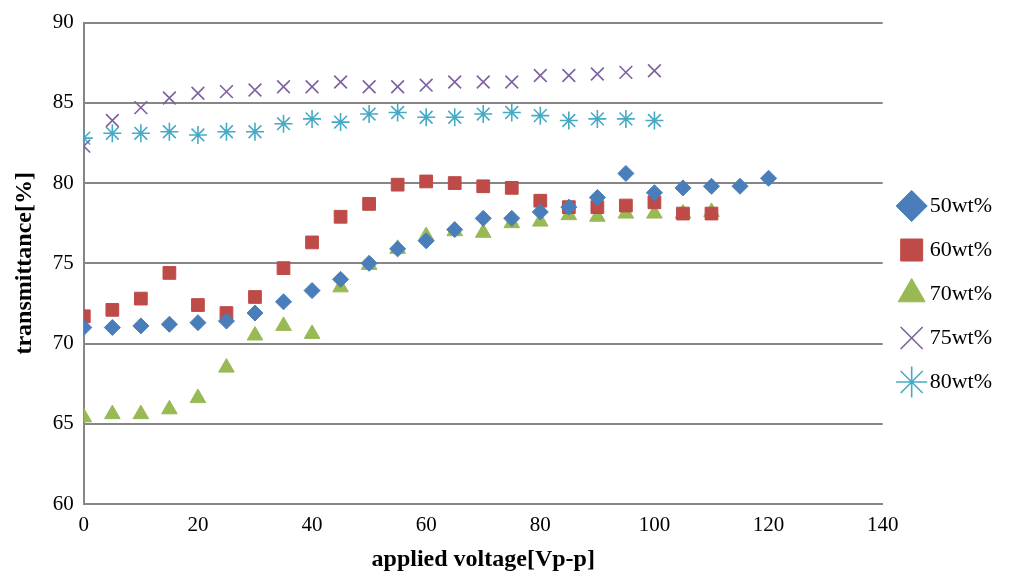 The image size is (1012, 582). Describe the element at coordinates (84, 524) in the screenshot. I see `x-tick-label: 0` at that location.